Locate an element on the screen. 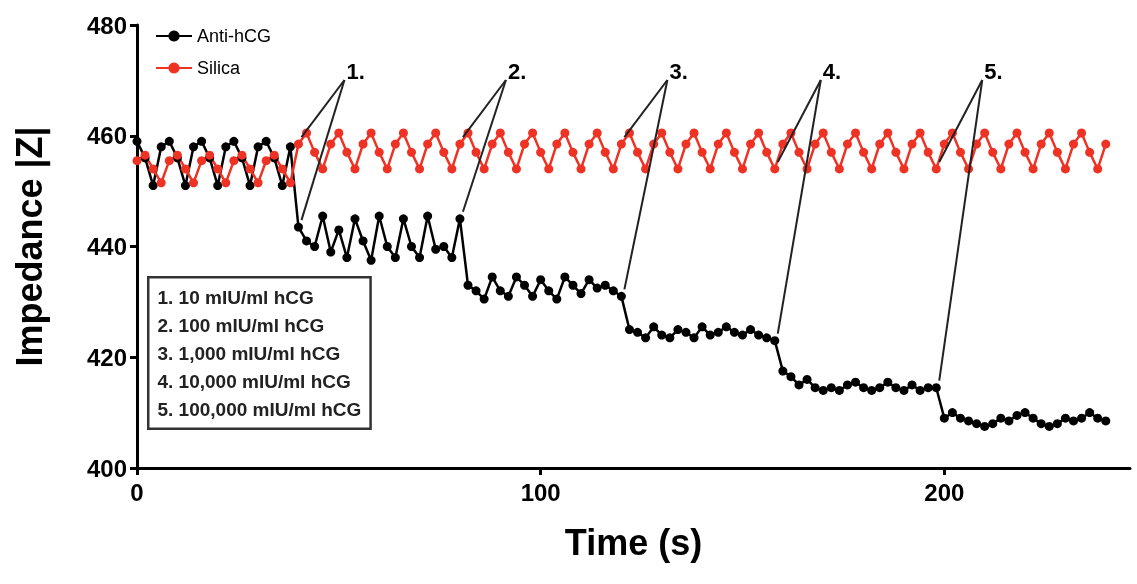 This screenshot has width=1137, height=584. y-axis-title: Impedance |Z| is located at coordinates (29, 246).